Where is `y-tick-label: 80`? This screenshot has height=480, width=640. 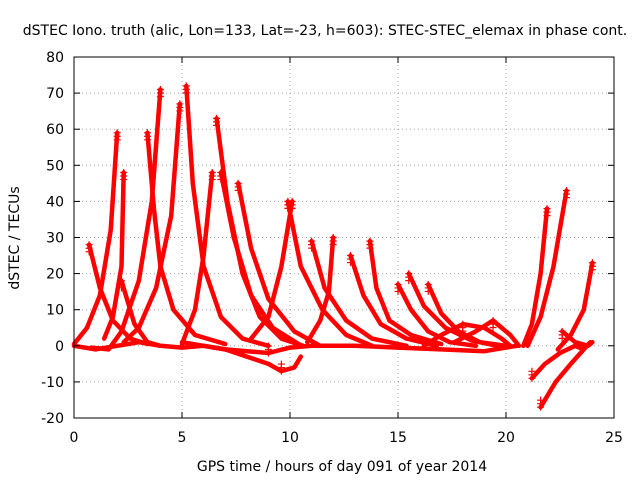 y-tick-label: 80 is located at coordinates (55, 58).